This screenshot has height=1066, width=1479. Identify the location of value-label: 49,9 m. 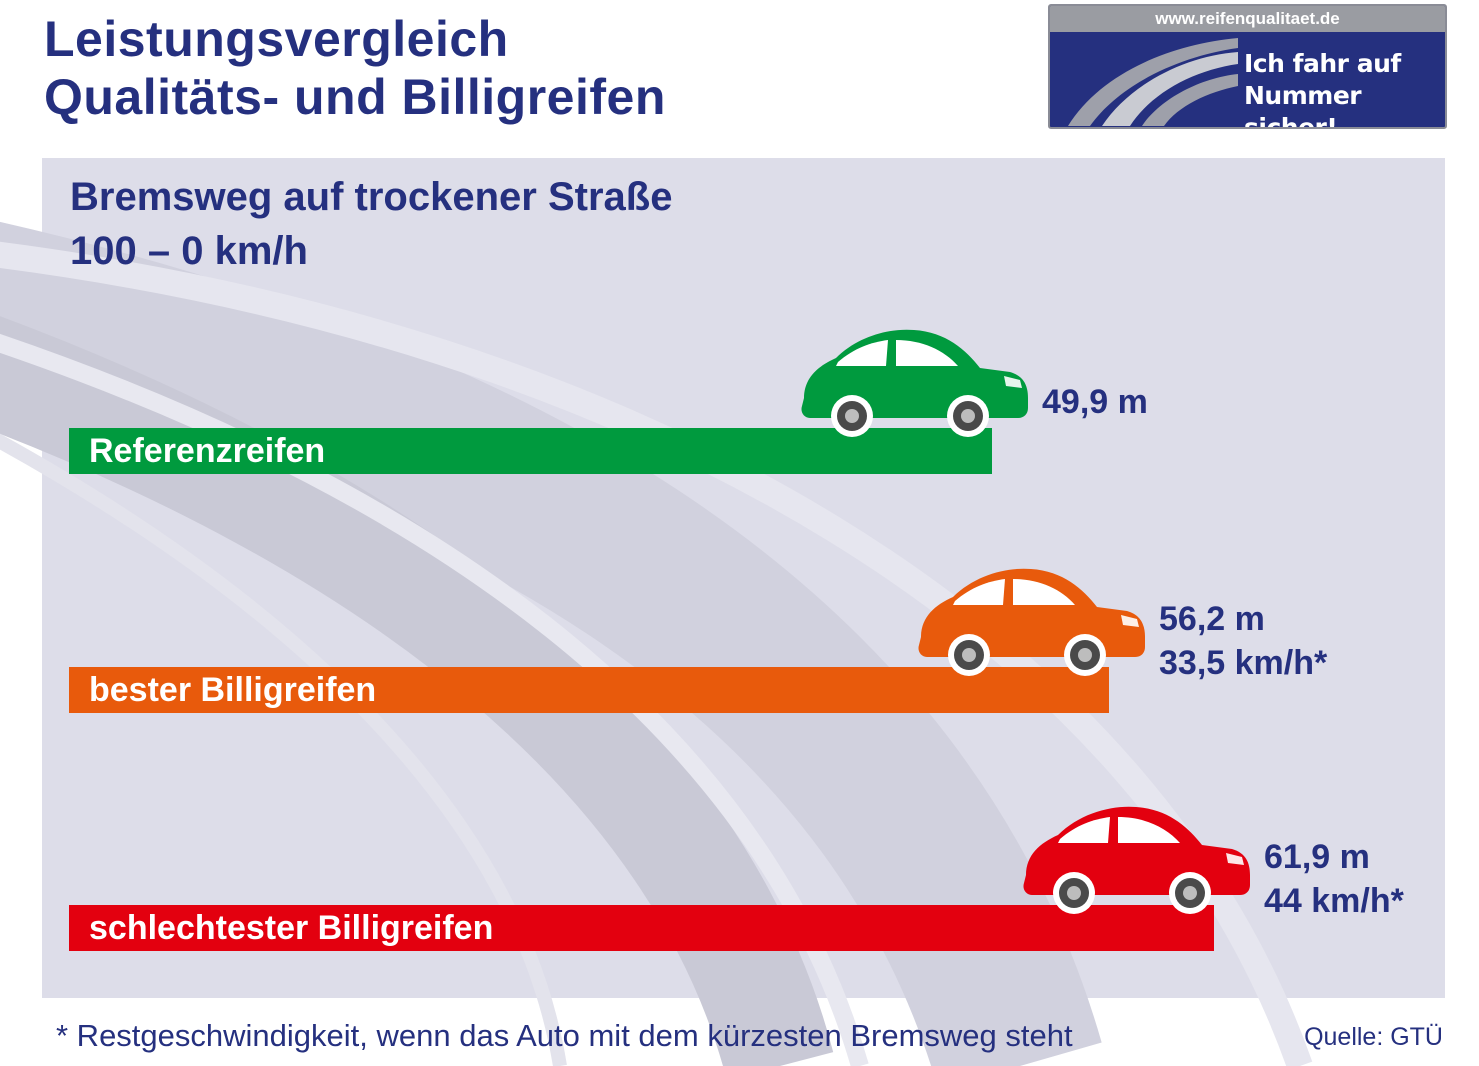
(1095, 402).